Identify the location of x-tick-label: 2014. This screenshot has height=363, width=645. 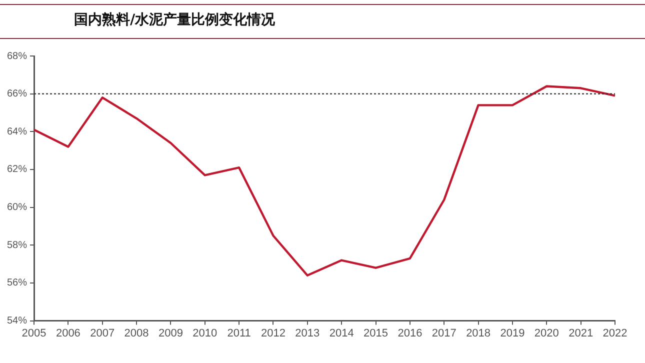
(341, 333).